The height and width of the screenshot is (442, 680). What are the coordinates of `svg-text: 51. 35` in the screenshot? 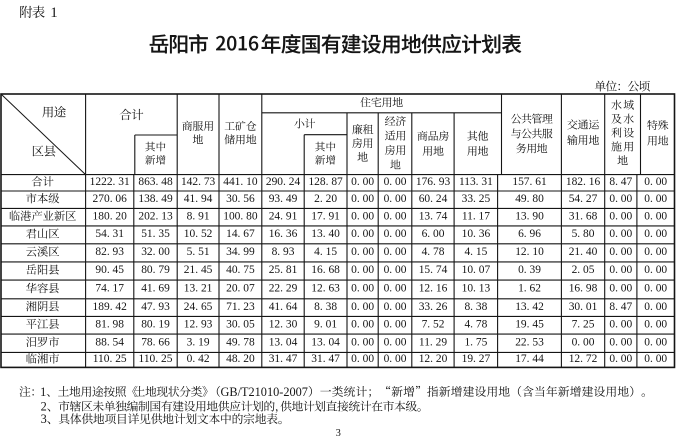 It's located at (155, 234).